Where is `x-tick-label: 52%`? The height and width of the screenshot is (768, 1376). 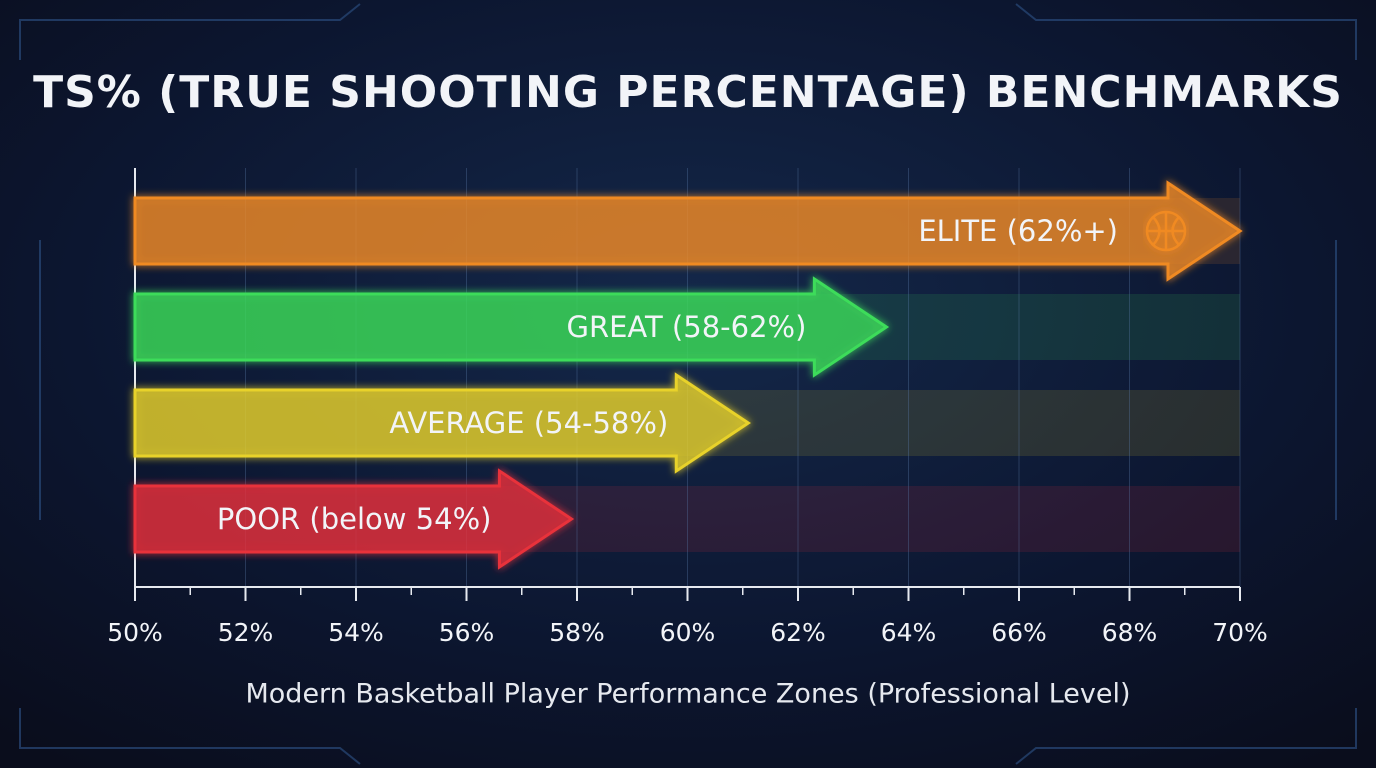
x-tick-label: 52% is located at coordinates (246, 632).